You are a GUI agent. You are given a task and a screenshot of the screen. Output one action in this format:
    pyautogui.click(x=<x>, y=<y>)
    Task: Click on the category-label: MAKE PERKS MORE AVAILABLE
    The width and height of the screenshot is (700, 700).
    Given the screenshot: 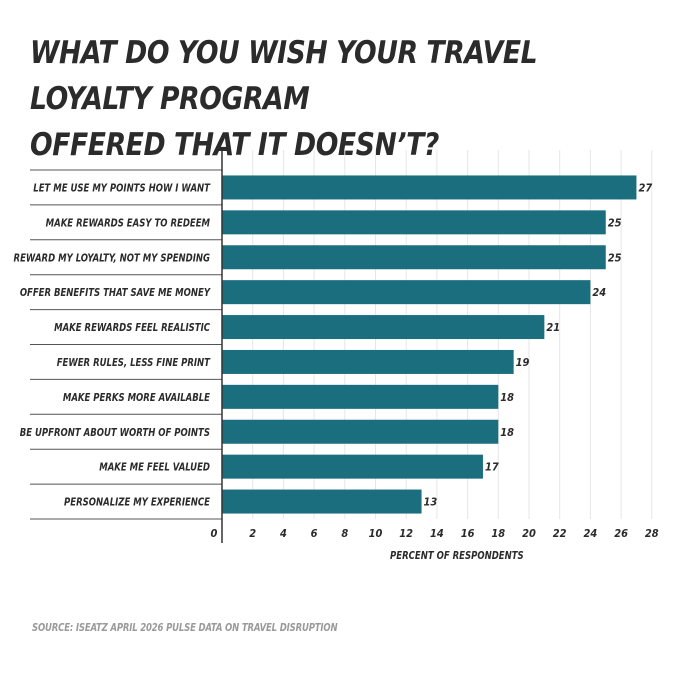 What is the action you would take?
    pyautogui.click(x=136, y=397)
    